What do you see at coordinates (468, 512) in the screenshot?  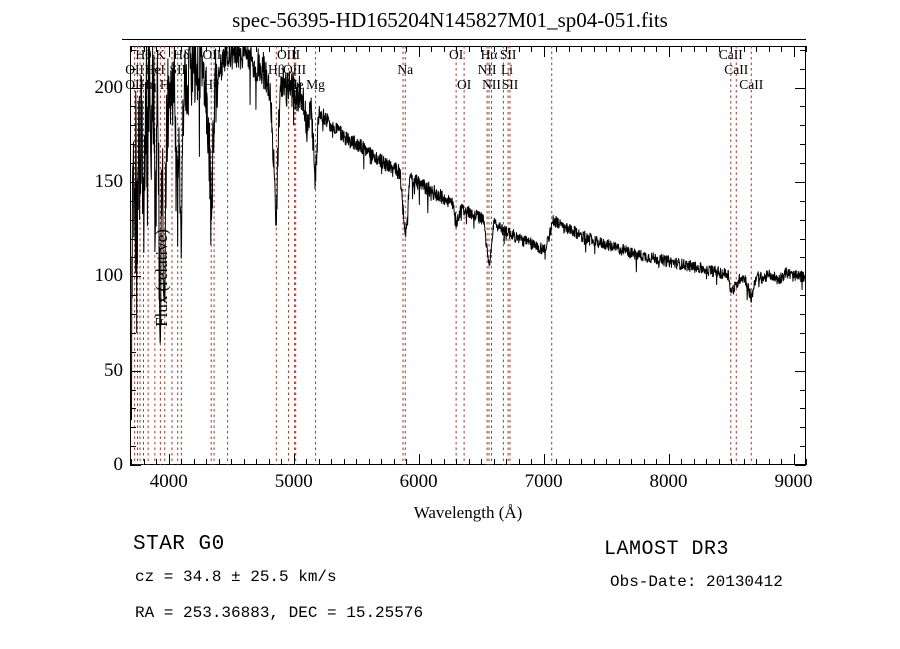 I see `x-axis-title: Wavelength (Å)` at bounding box center [468, 512].